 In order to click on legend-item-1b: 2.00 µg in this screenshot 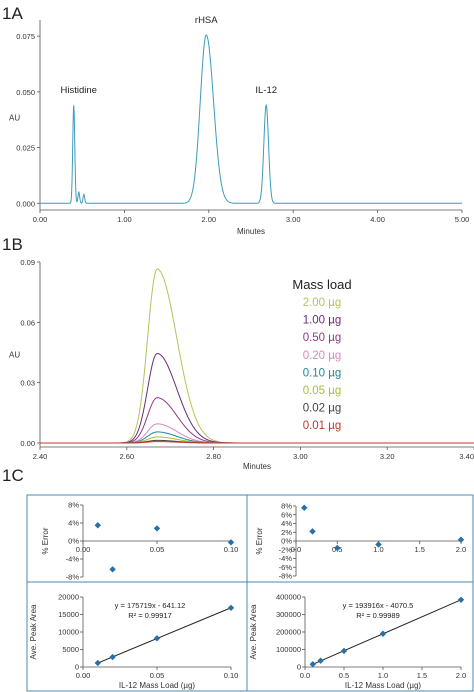, I will do `click(322, 303)`.